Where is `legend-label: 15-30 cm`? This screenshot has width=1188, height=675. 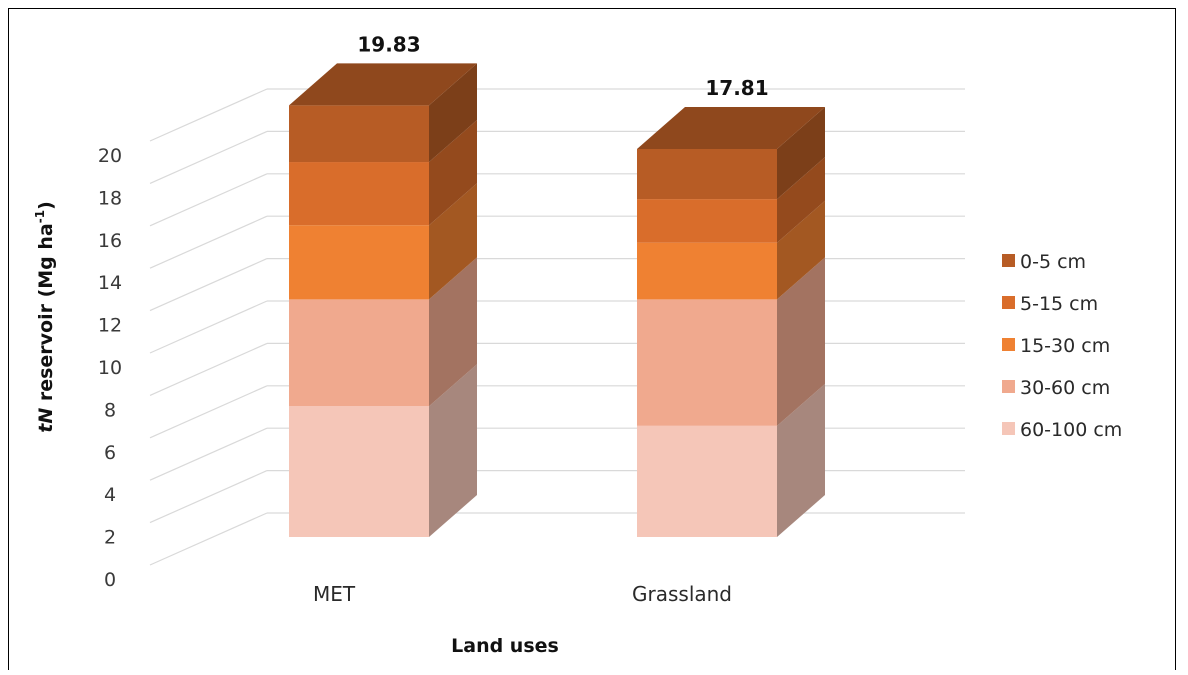 legend-label: 15-30 cm is located at coordinates (1065, 346).